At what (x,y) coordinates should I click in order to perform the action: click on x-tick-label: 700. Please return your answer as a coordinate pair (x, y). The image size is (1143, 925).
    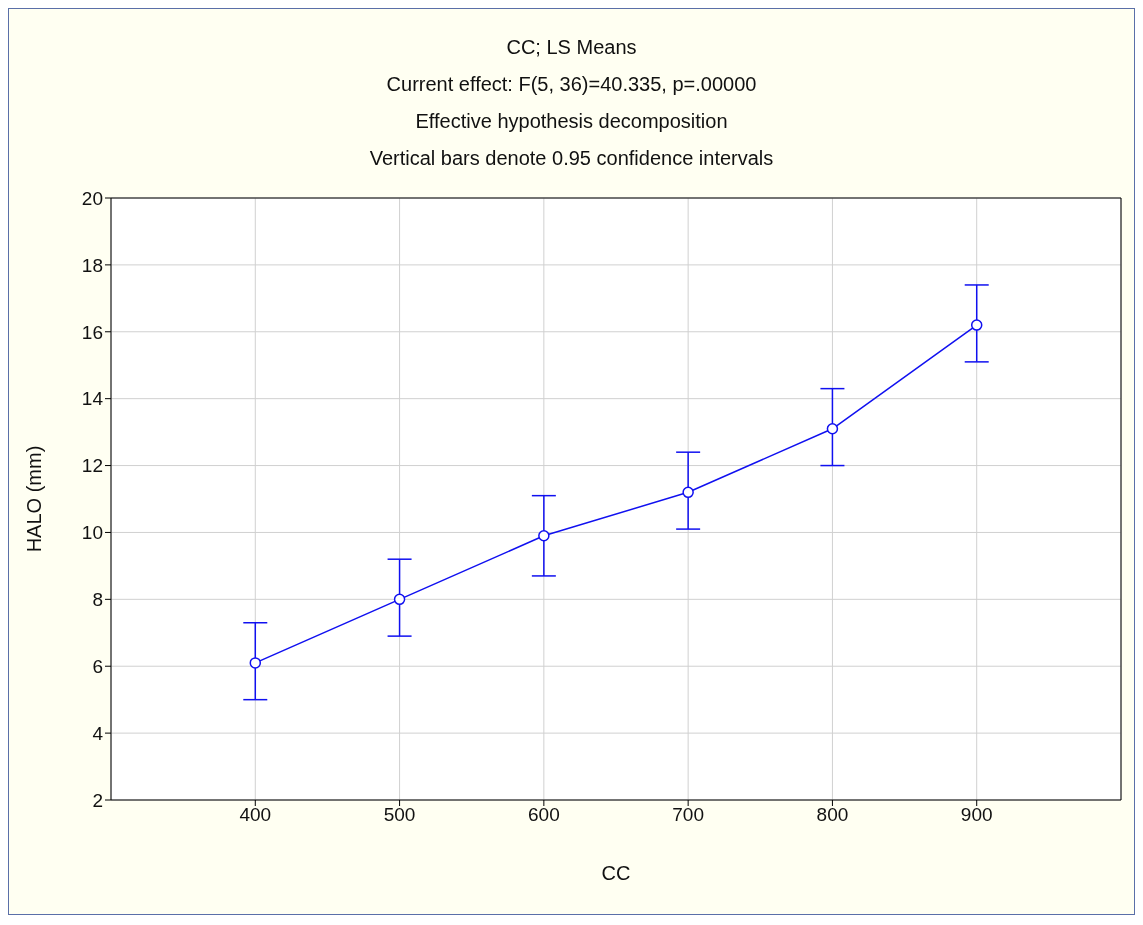
    Looking at the image, I should click on (688, 815).